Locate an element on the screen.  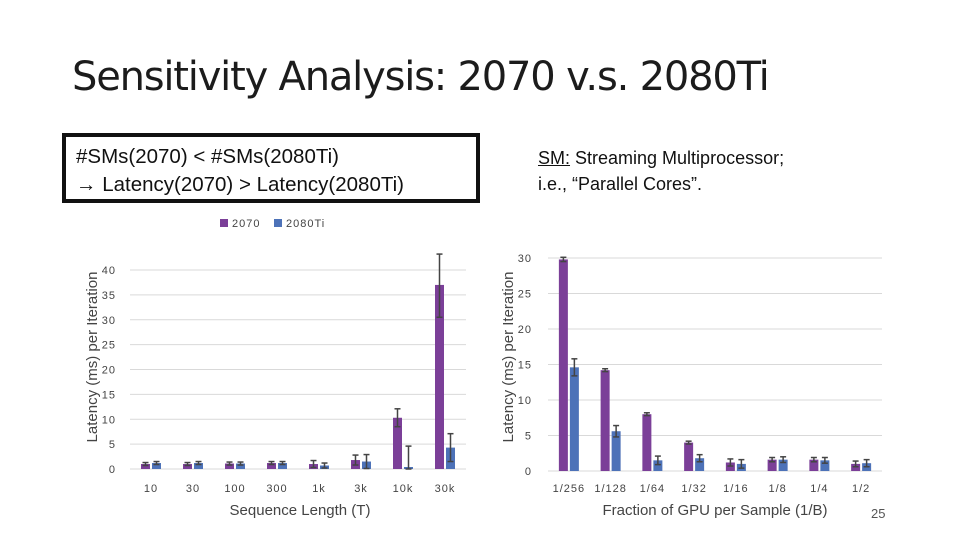
x-tick-label: 1/8 is located at coordinates (777, 489).